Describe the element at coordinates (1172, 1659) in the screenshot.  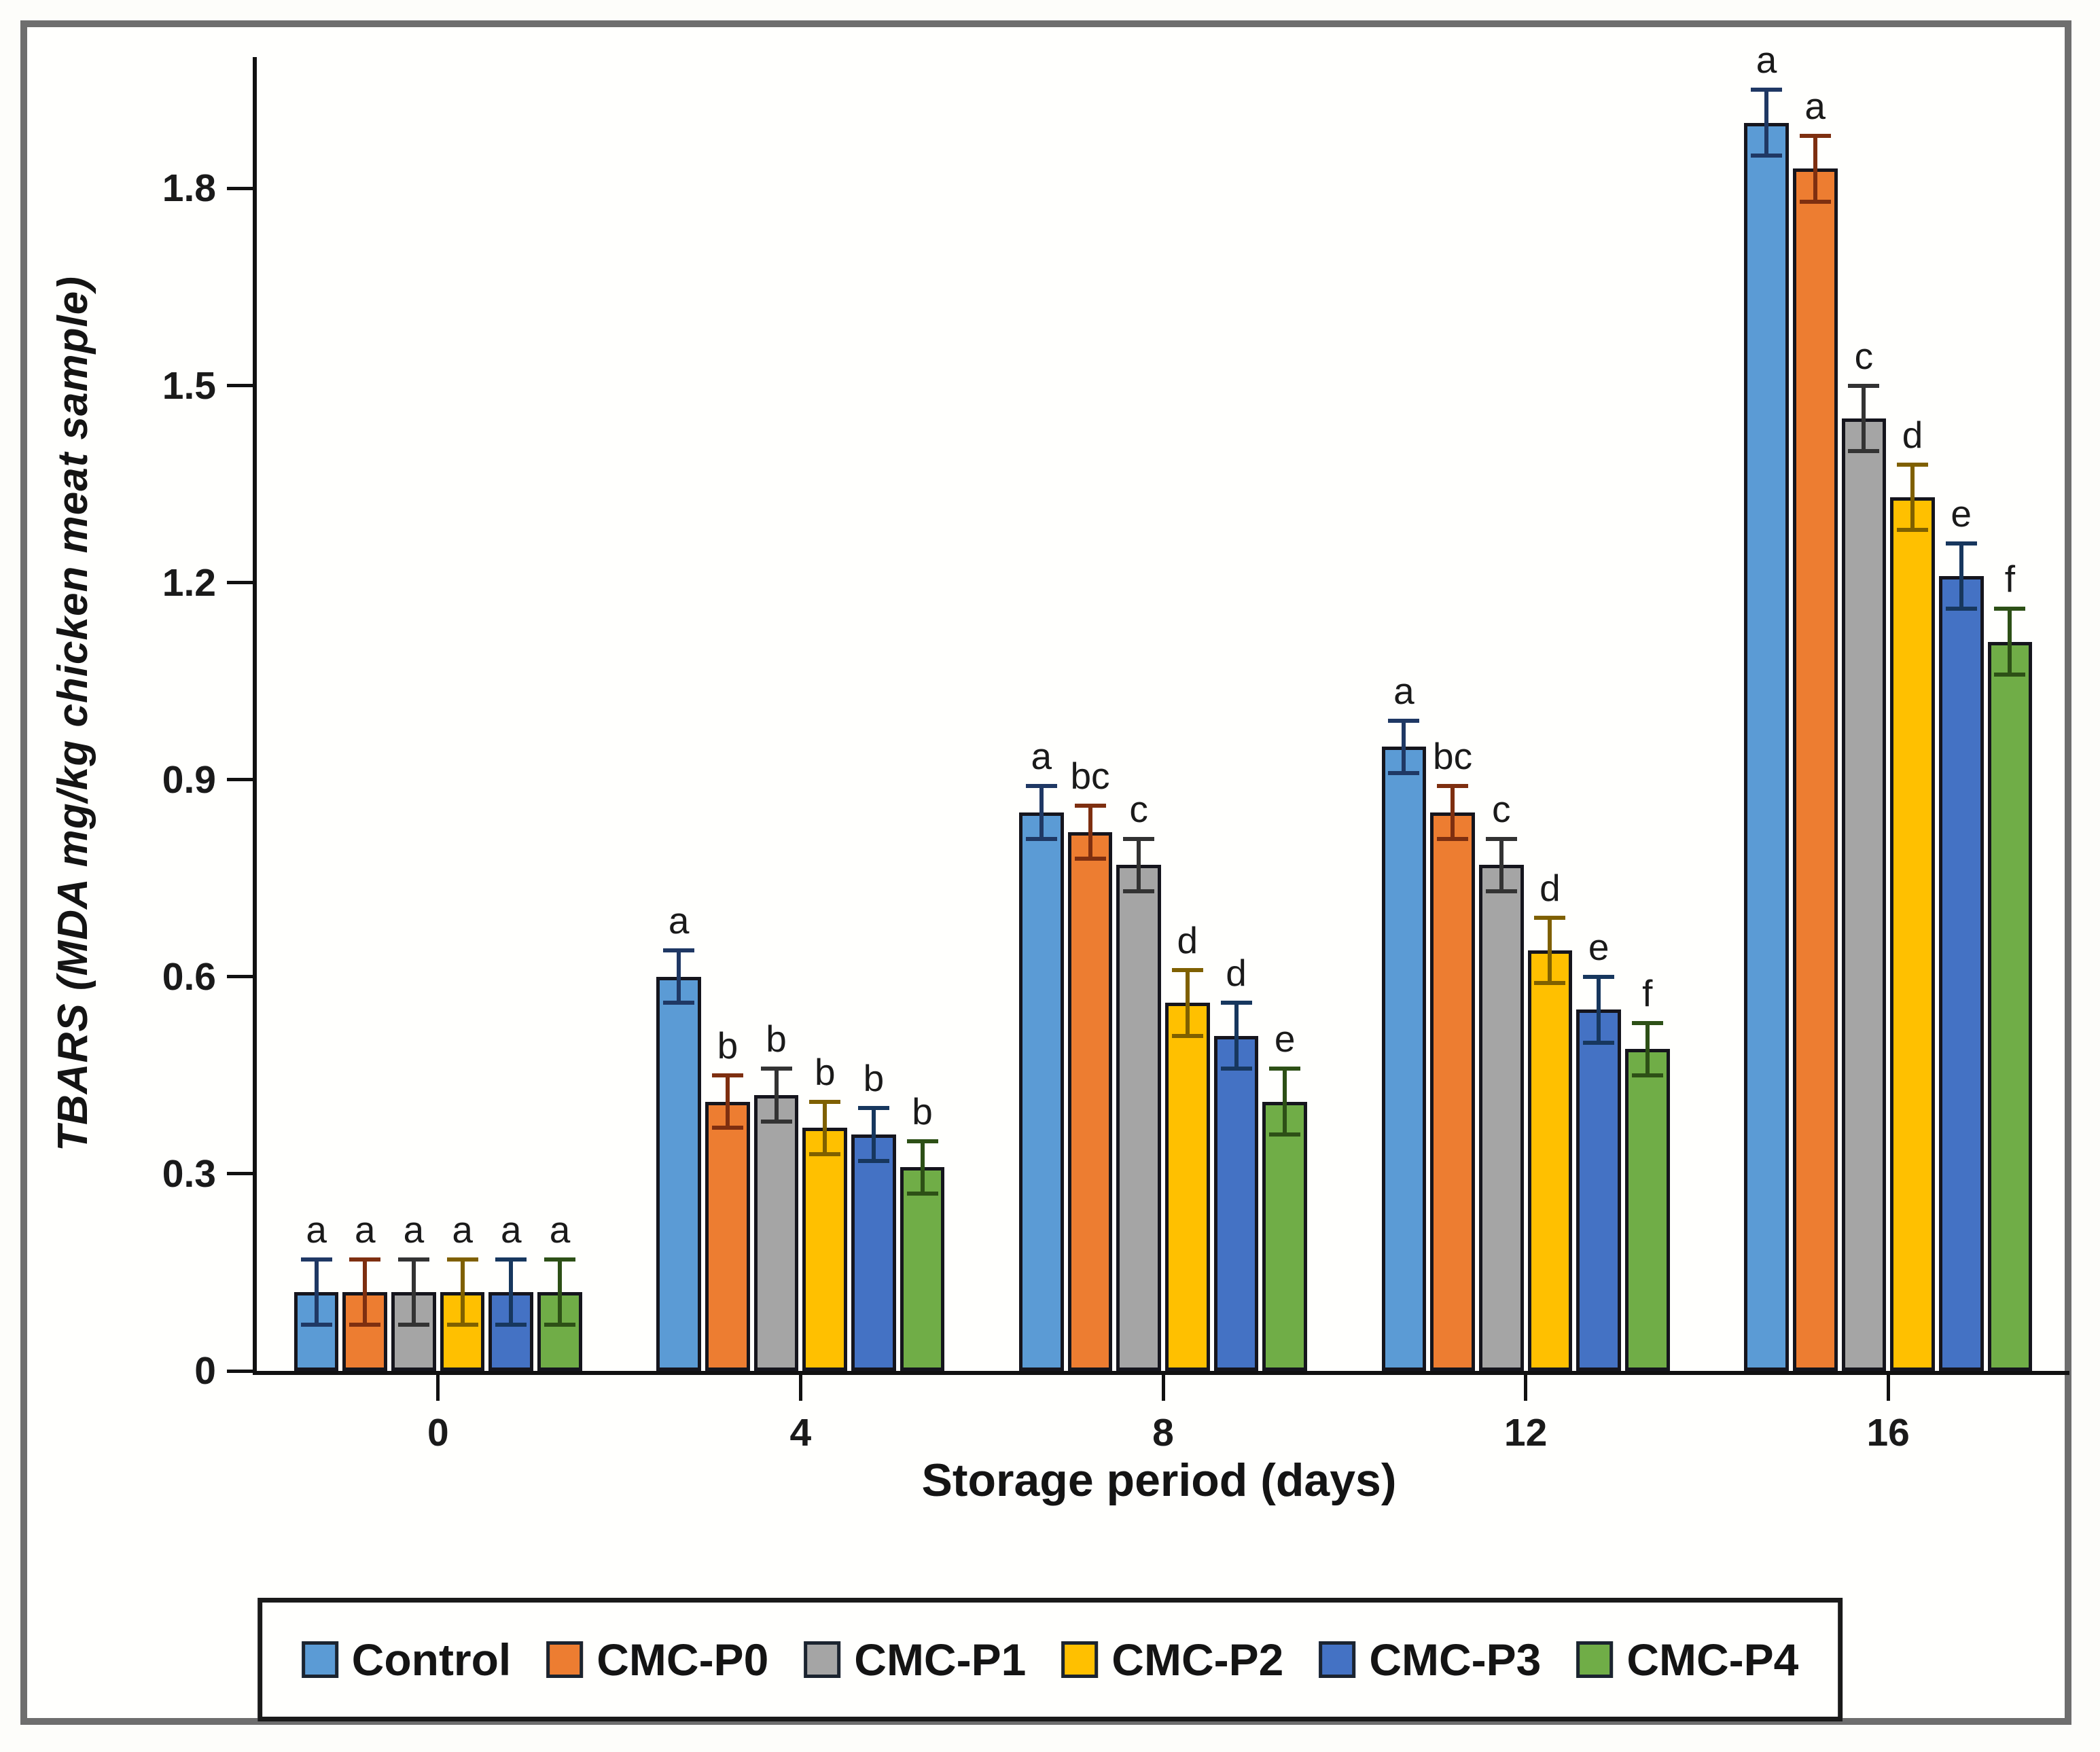
I see `legend-item-cmc-p2: CMC-P2` at that location.